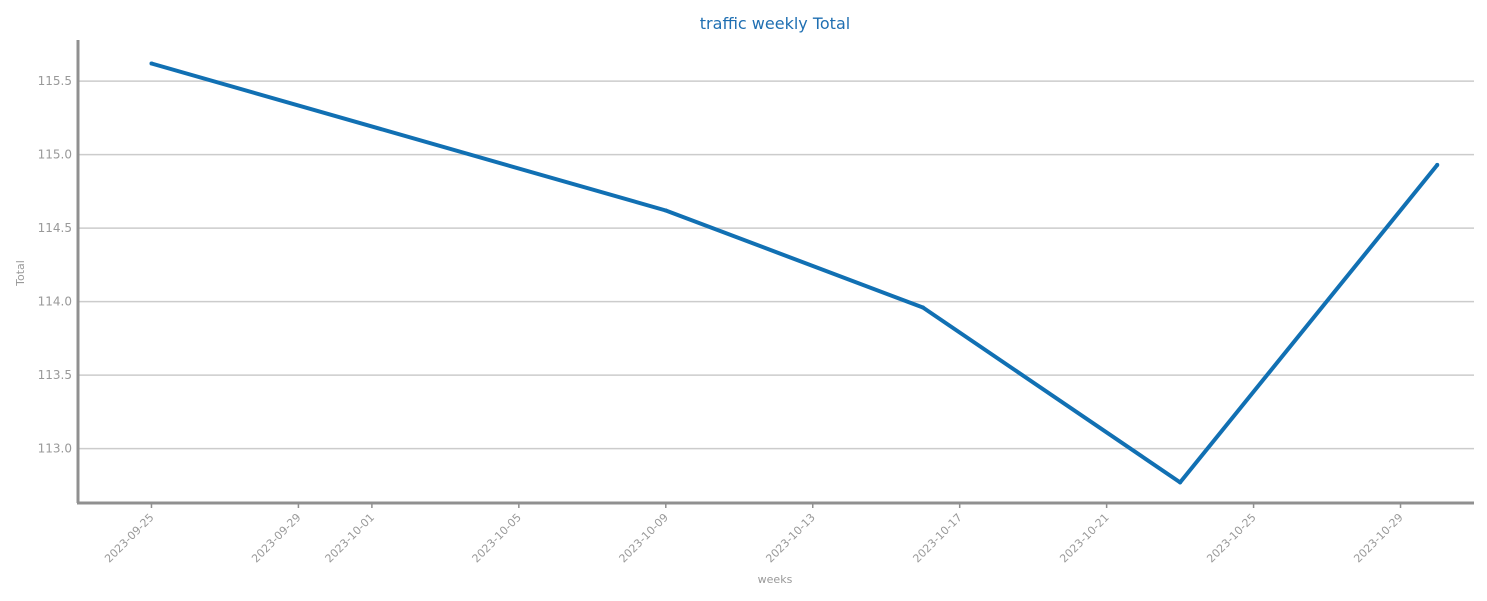 This screenshot has width=1487, height=601. Describe the element at coordinates (790, 538) in the screenshot. I see `x-tick-label: 2023-10-13` at that location.